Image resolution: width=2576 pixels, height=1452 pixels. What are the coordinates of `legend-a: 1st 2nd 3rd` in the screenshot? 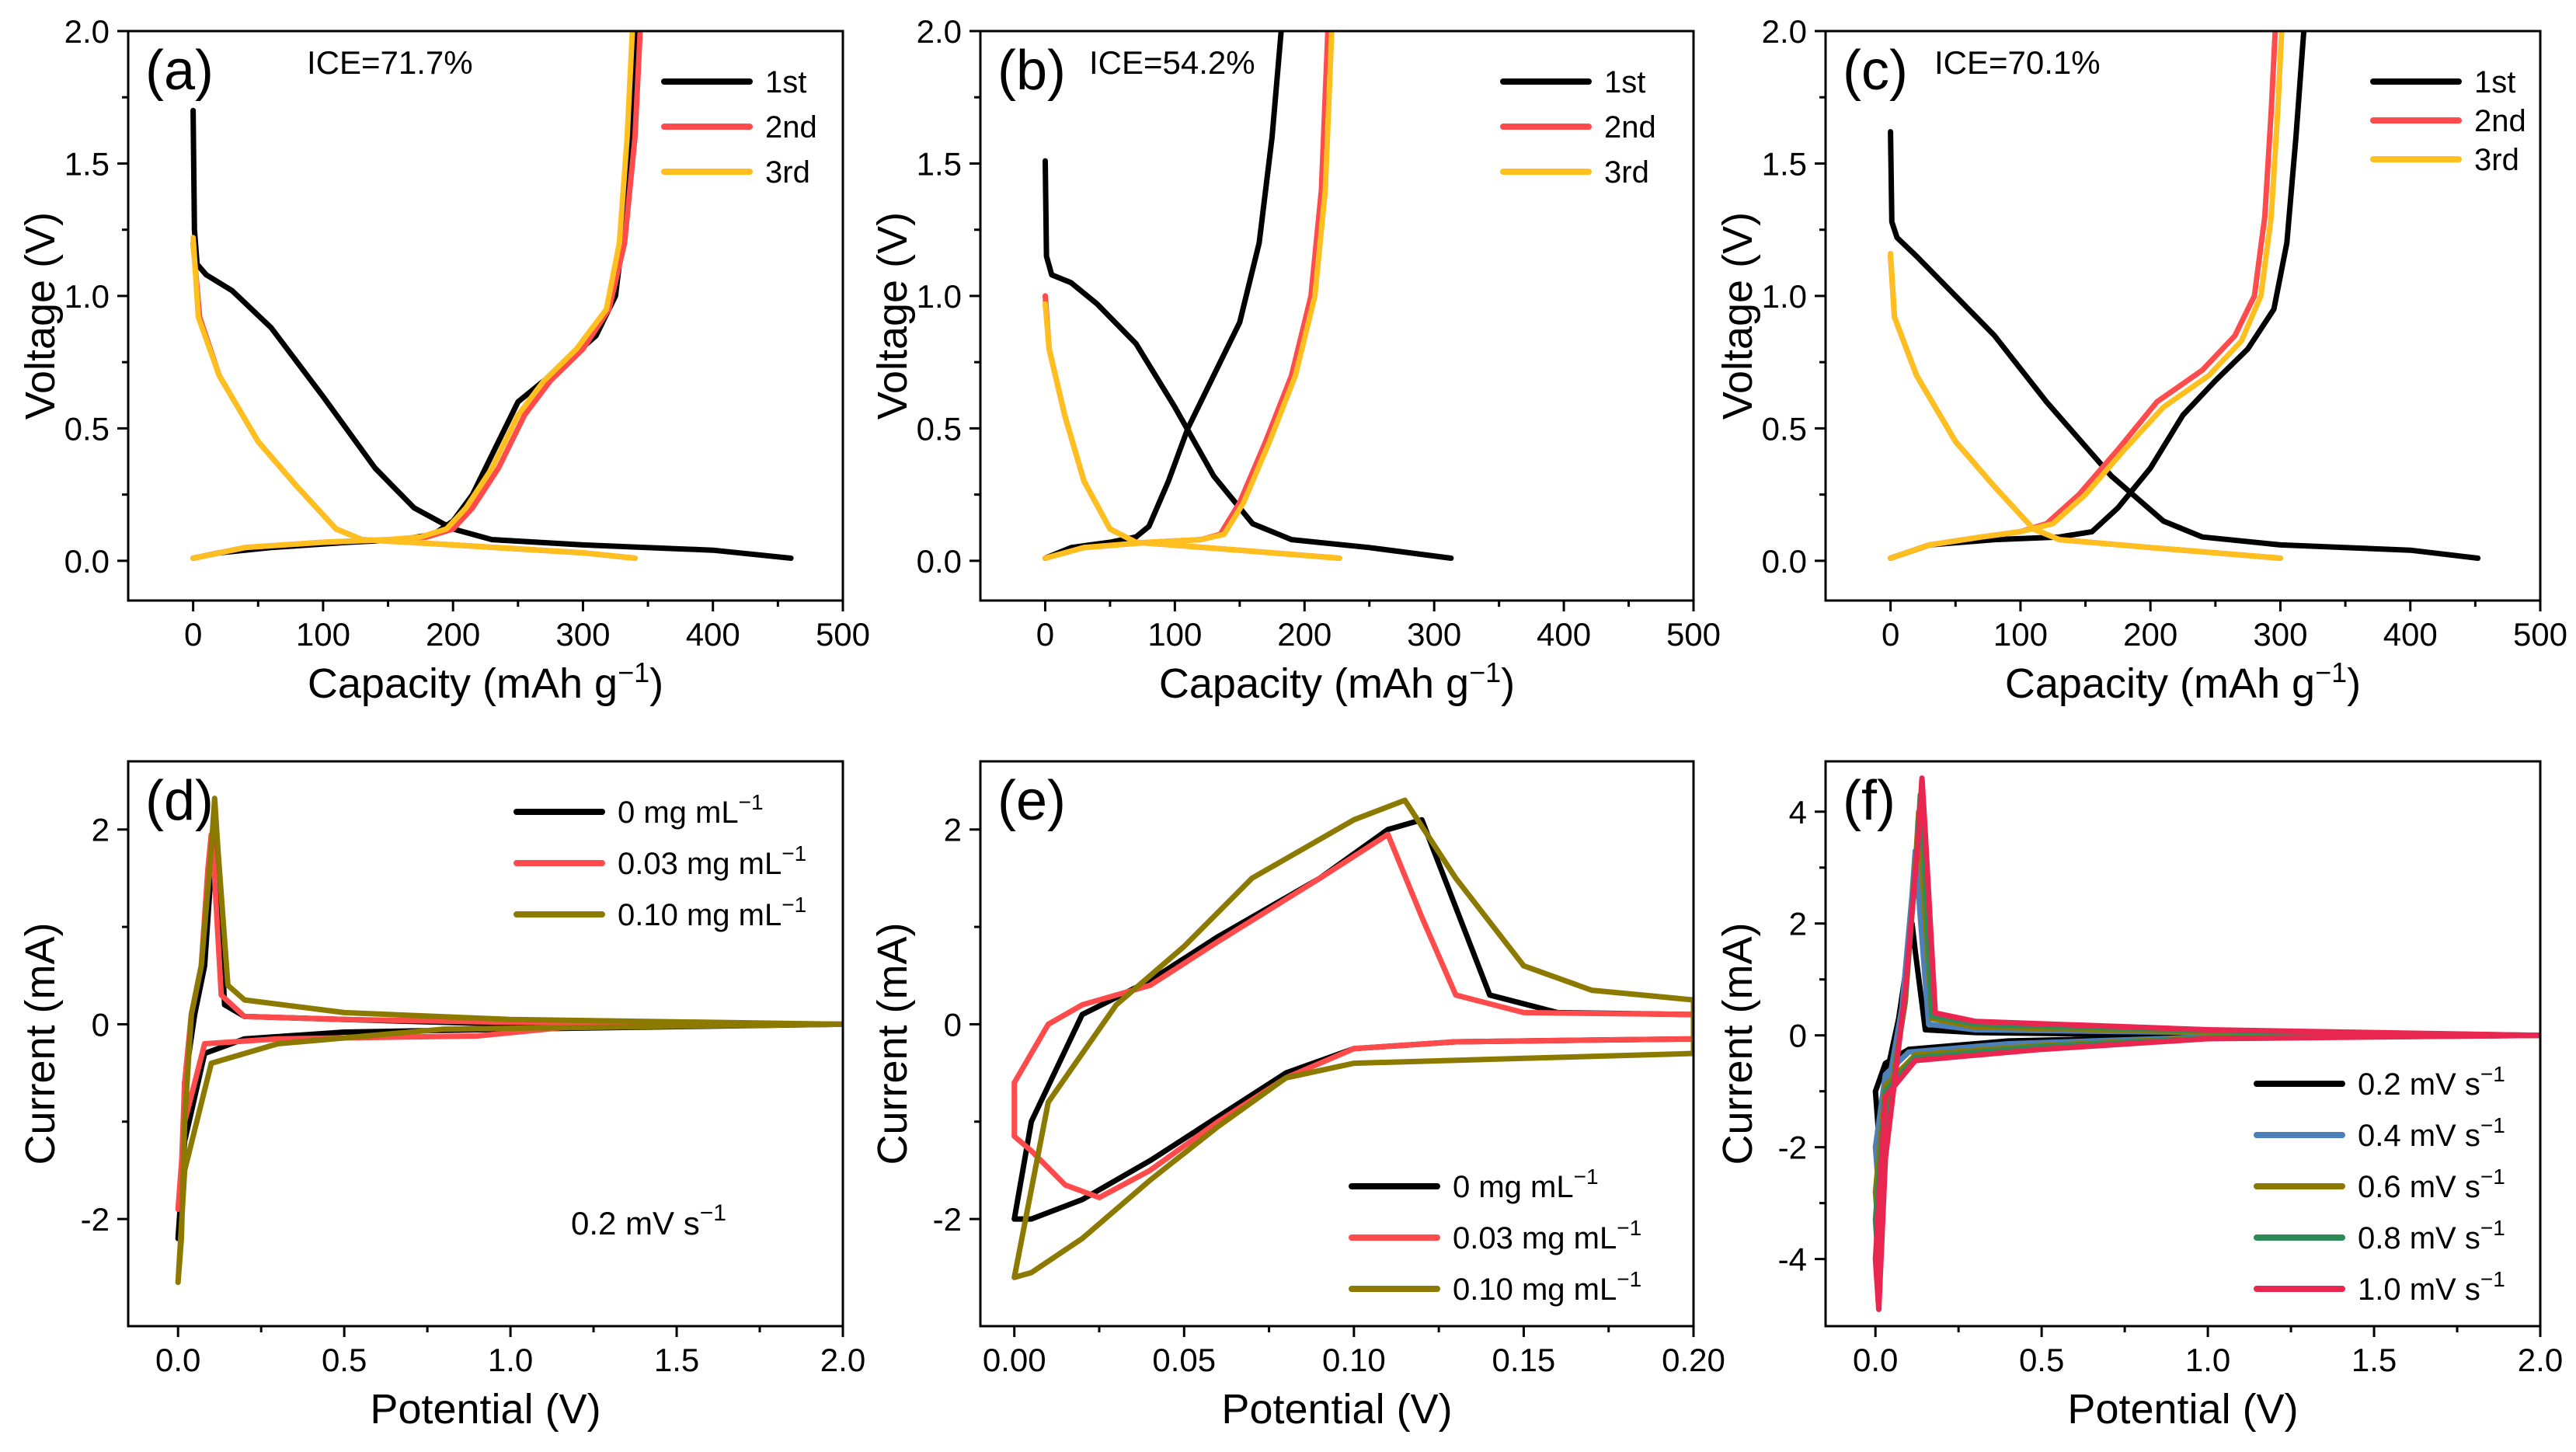 It's located at (739, 127).